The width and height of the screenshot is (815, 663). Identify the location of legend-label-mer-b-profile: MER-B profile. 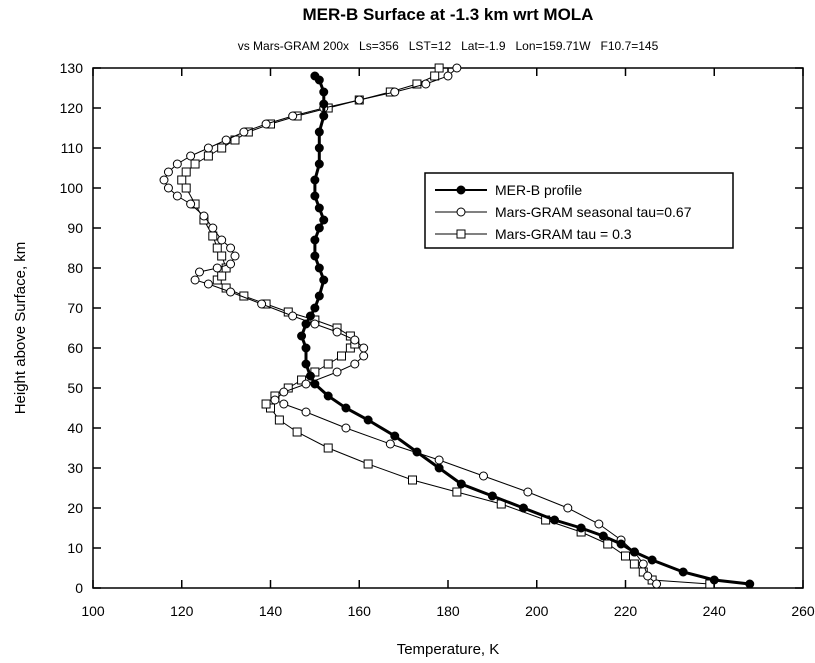
(538, 190).